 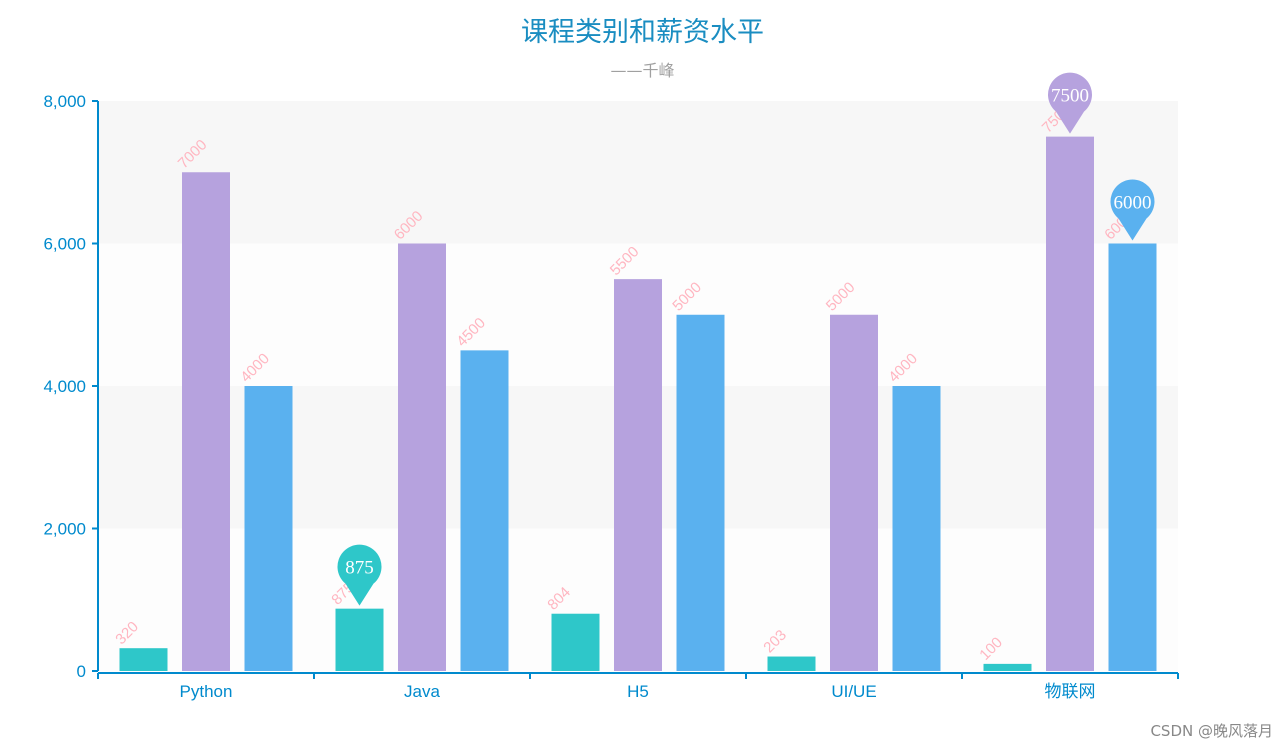 What do you see at coordinates (1211, 731) in the screenshot?
I see `watermark: CSDN @晚风落月` at bounding box center [1211, 731].